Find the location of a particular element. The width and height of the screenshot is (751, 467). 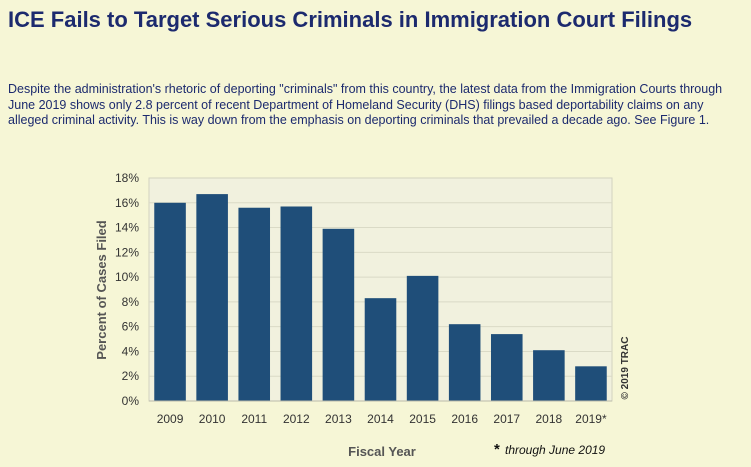

y-tick-label: 6% is located at coordinates (131, 327).